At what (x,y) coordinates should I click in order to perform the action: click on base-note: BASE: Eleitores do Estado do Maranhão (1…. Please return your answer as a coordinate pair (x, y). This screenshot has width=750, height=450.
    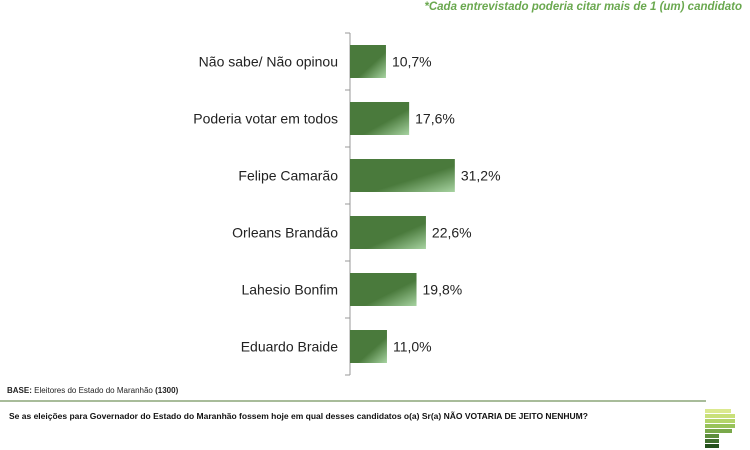
    Looking at the image, I should click on (92, 390).